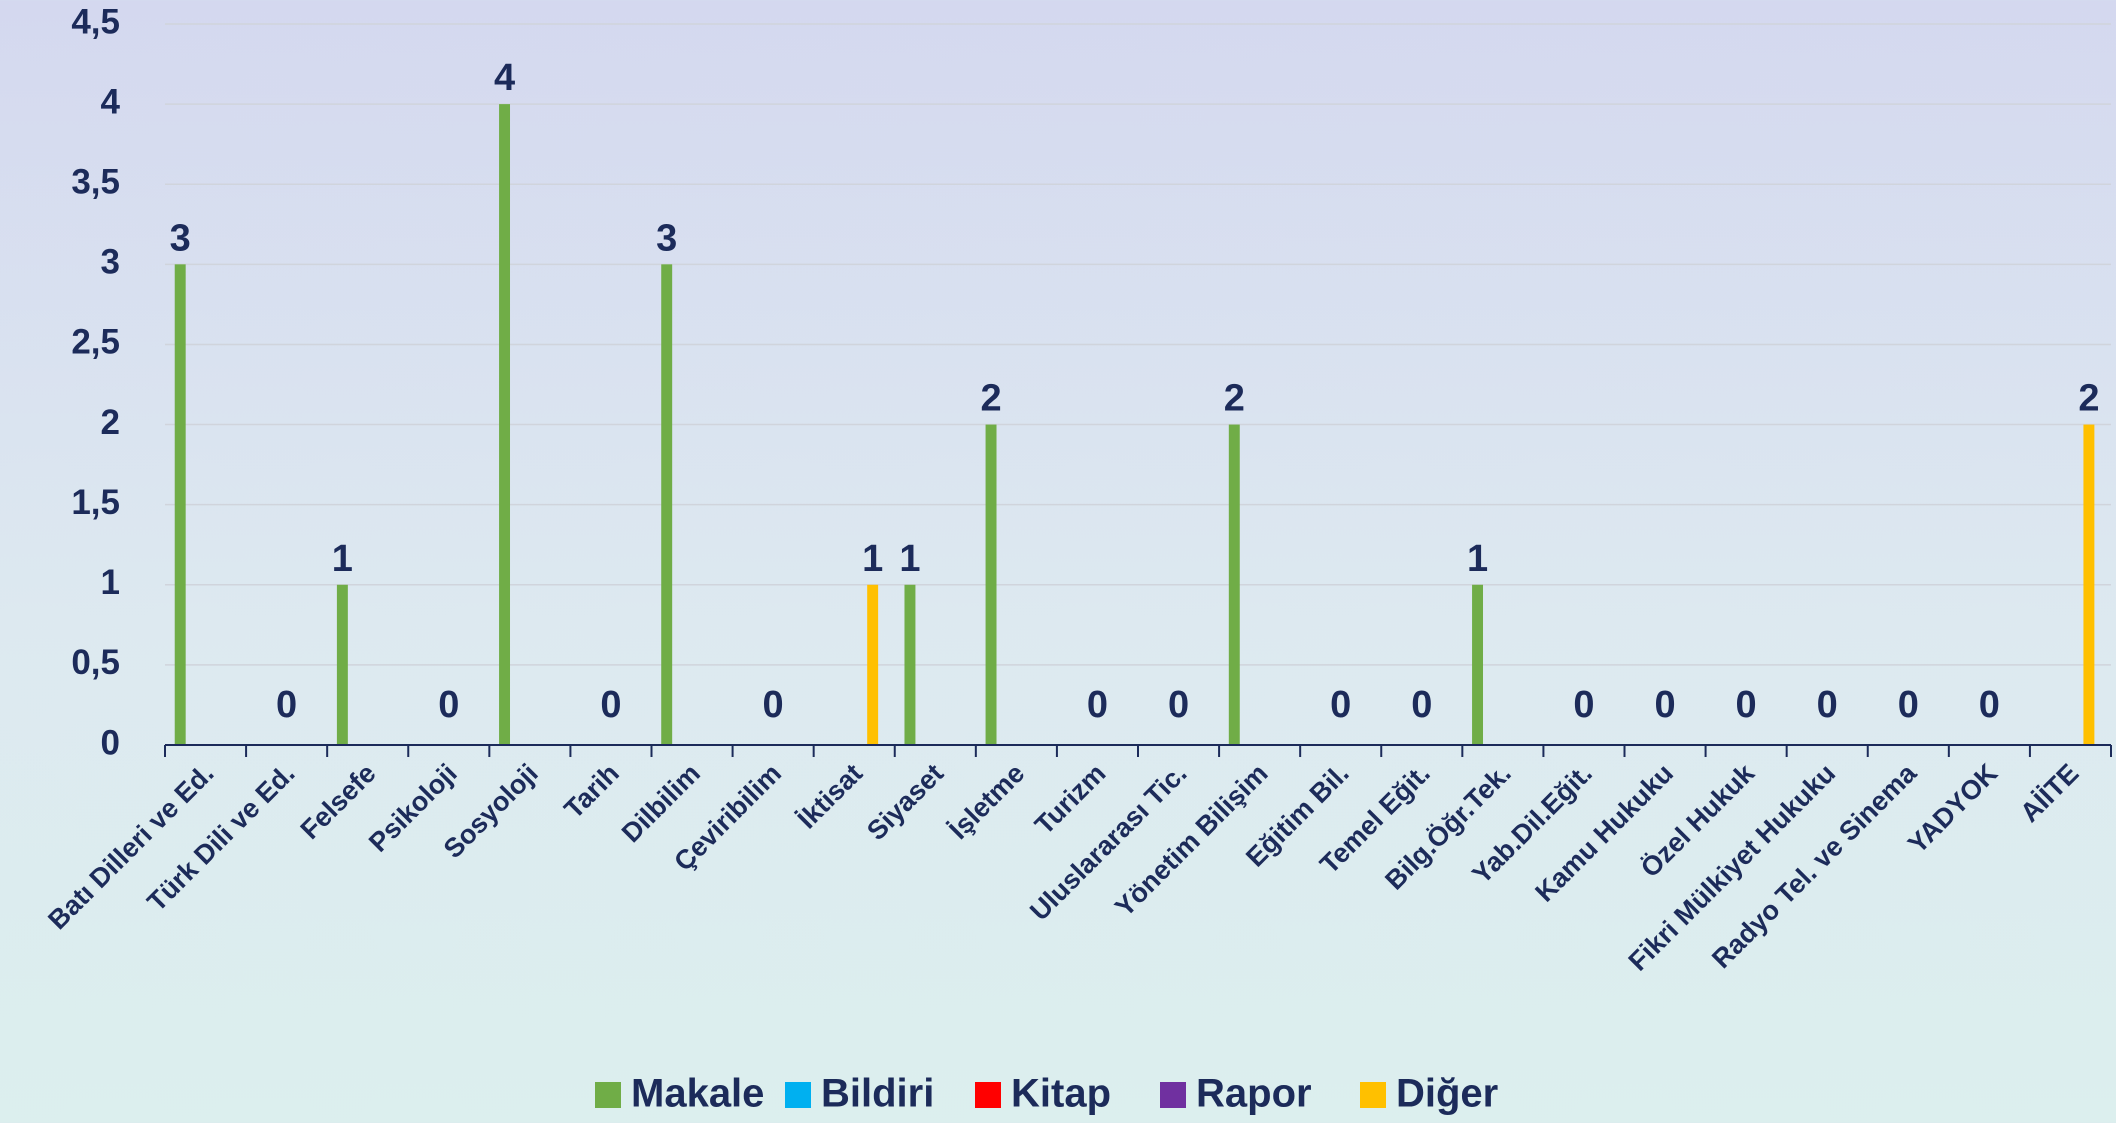  What do you see at coordinates (95, 662) in the screenshot?
I see `y-tick-label: 0,5` at bounding box center [95, 662].